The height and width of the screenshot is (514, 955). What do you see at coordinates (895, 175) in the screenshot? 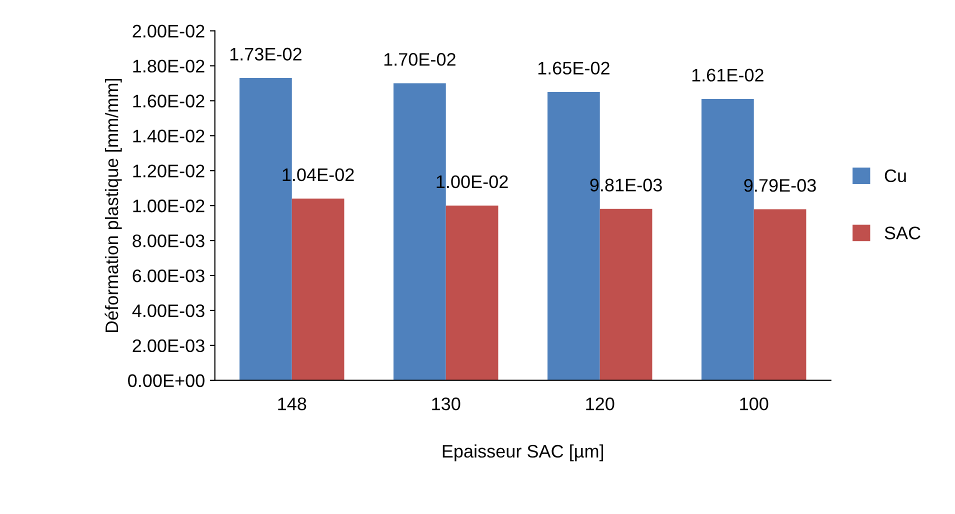
I see `legend-label: Cu` at bounding box center [895, 175].